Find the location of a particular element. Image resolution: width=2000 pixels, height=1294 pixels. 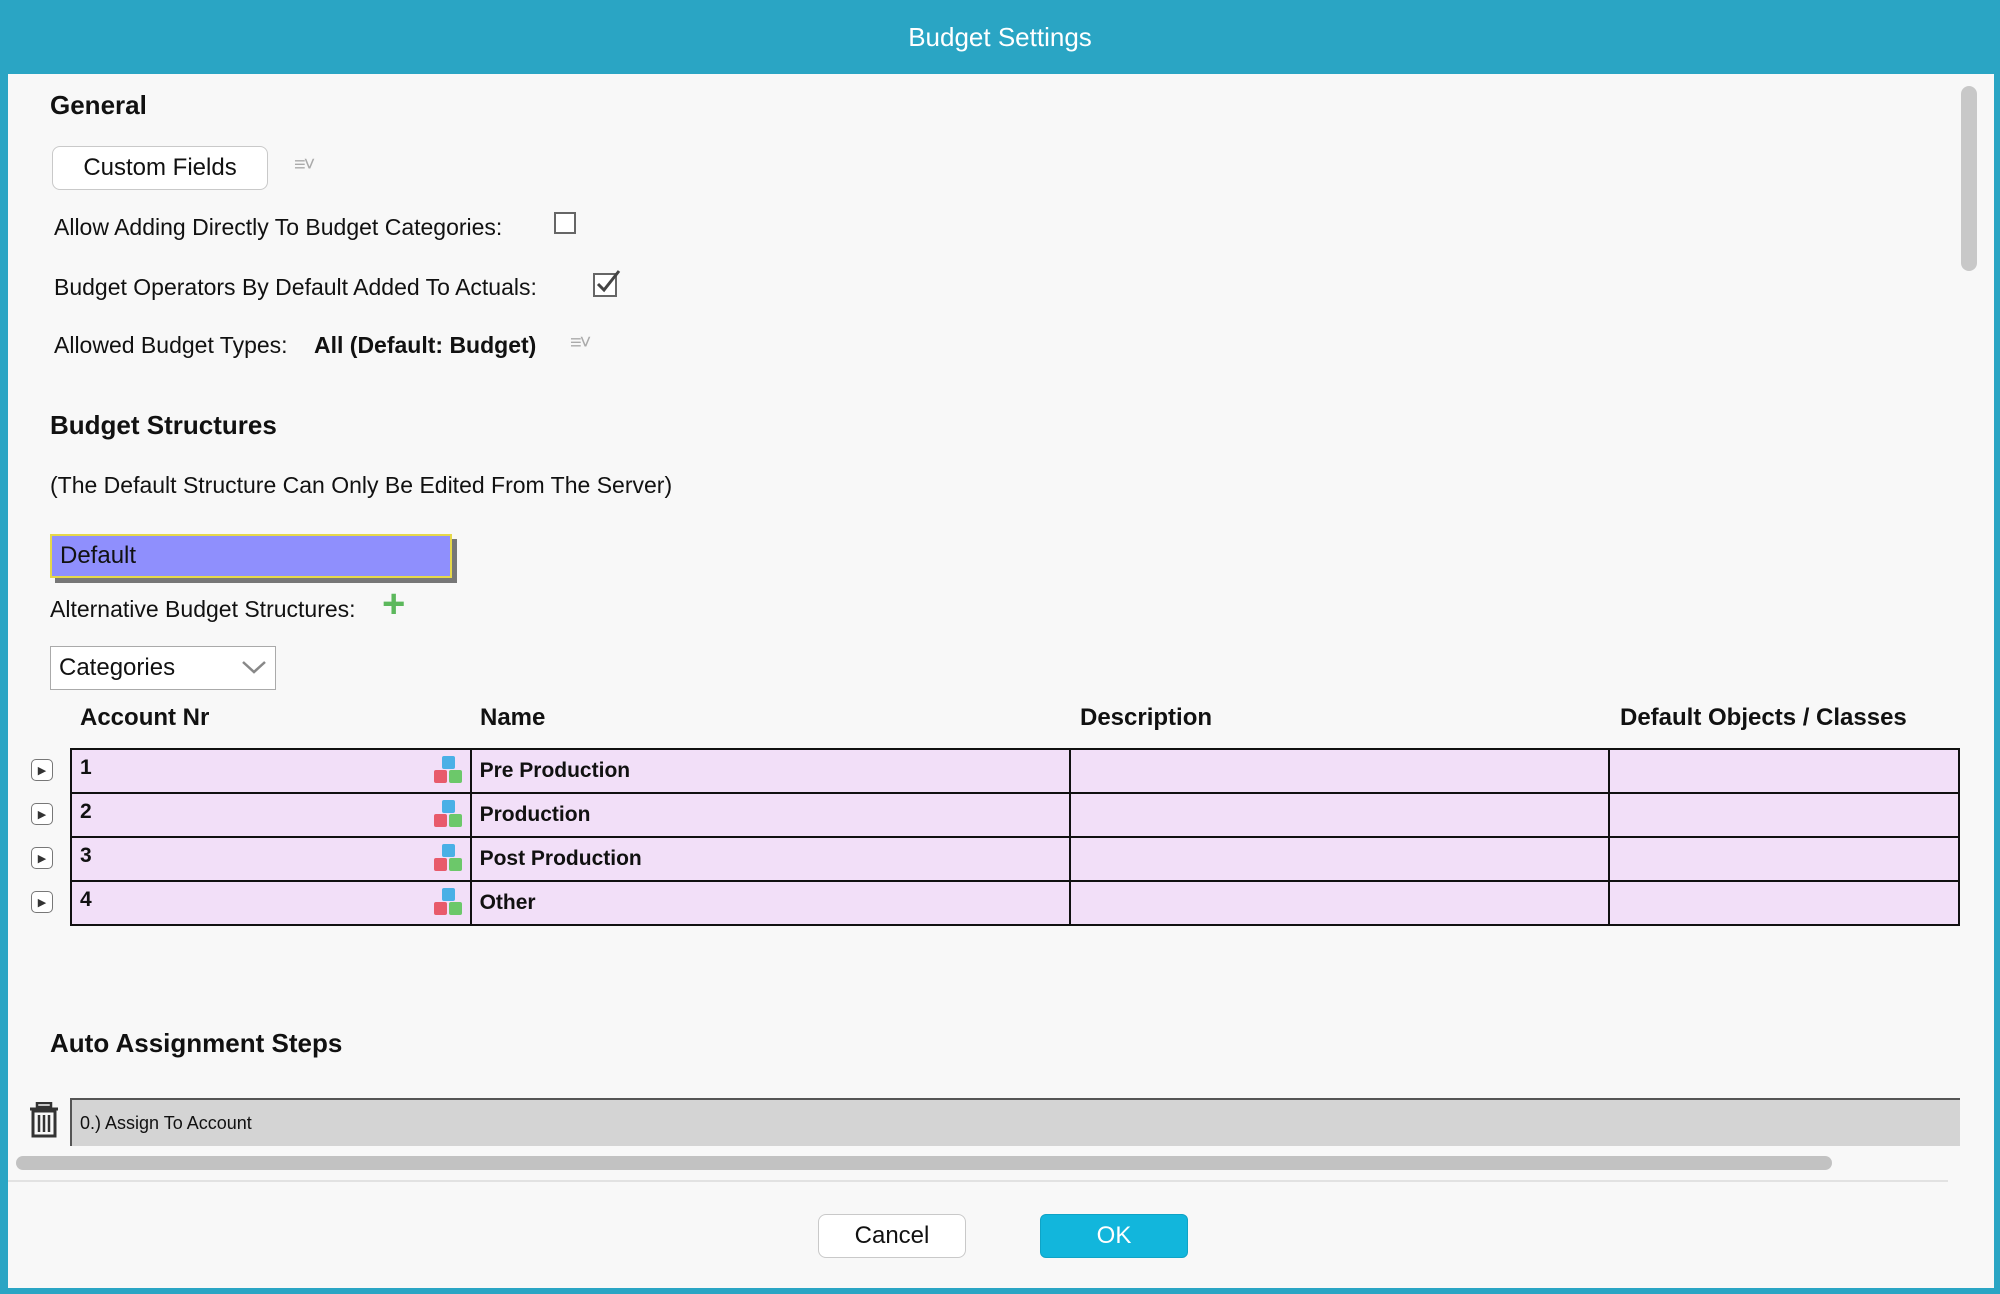

checkbox-checked-icon is located at coordinates (607, 283).